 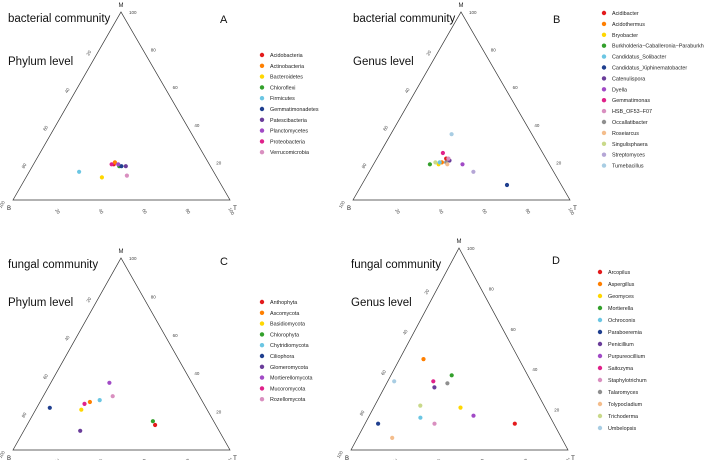 I want to click on legend-label: Glomeromycota, so click(x=289, y=368).